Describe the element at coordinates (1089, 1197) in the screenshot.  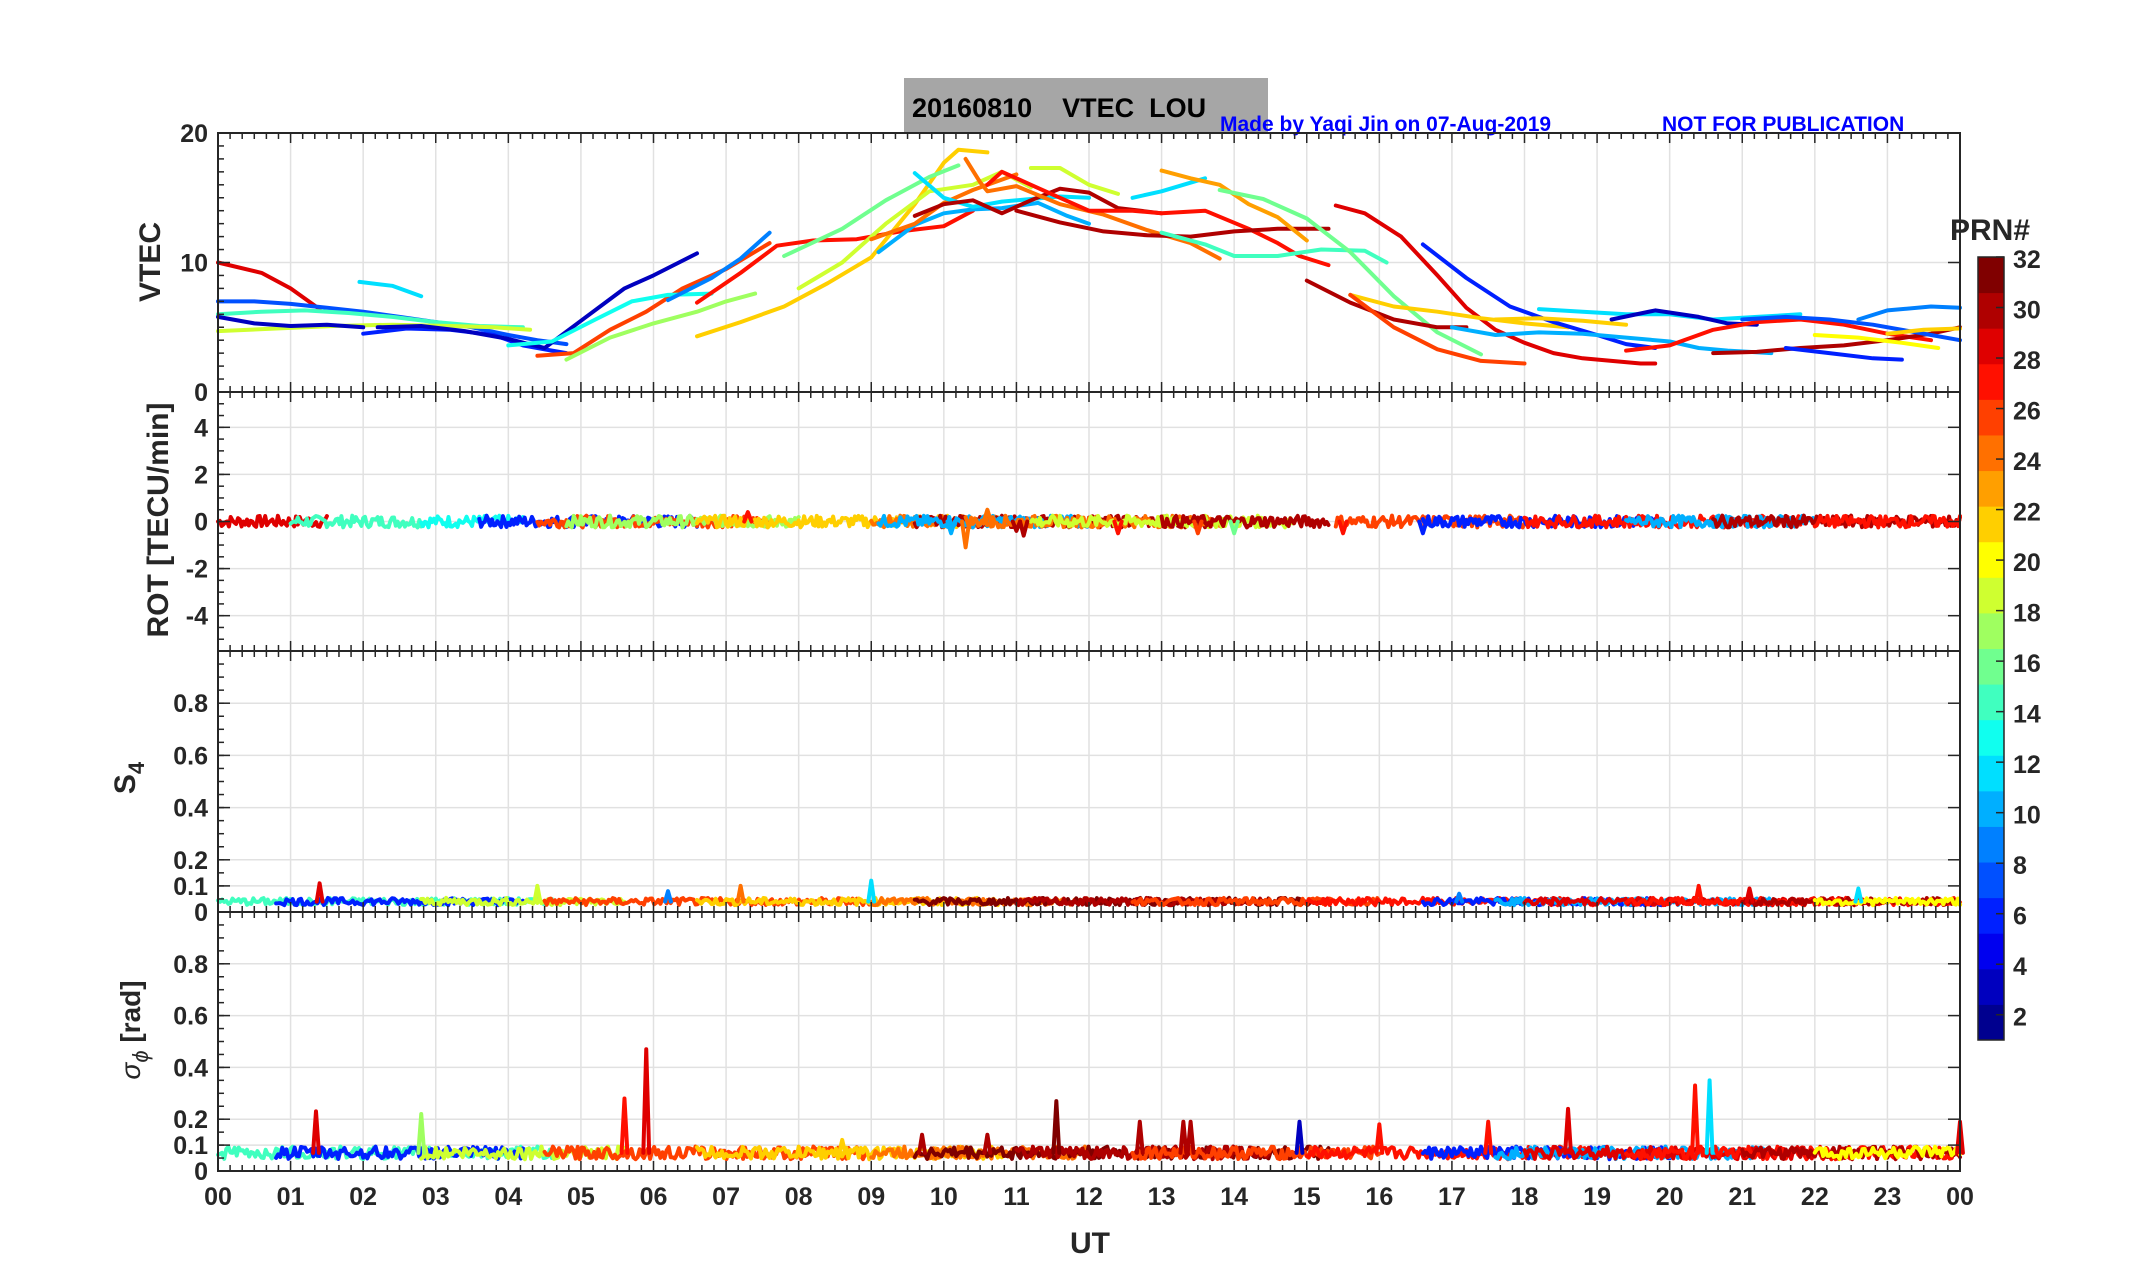
I see `x-tick-label: 12` at that location.